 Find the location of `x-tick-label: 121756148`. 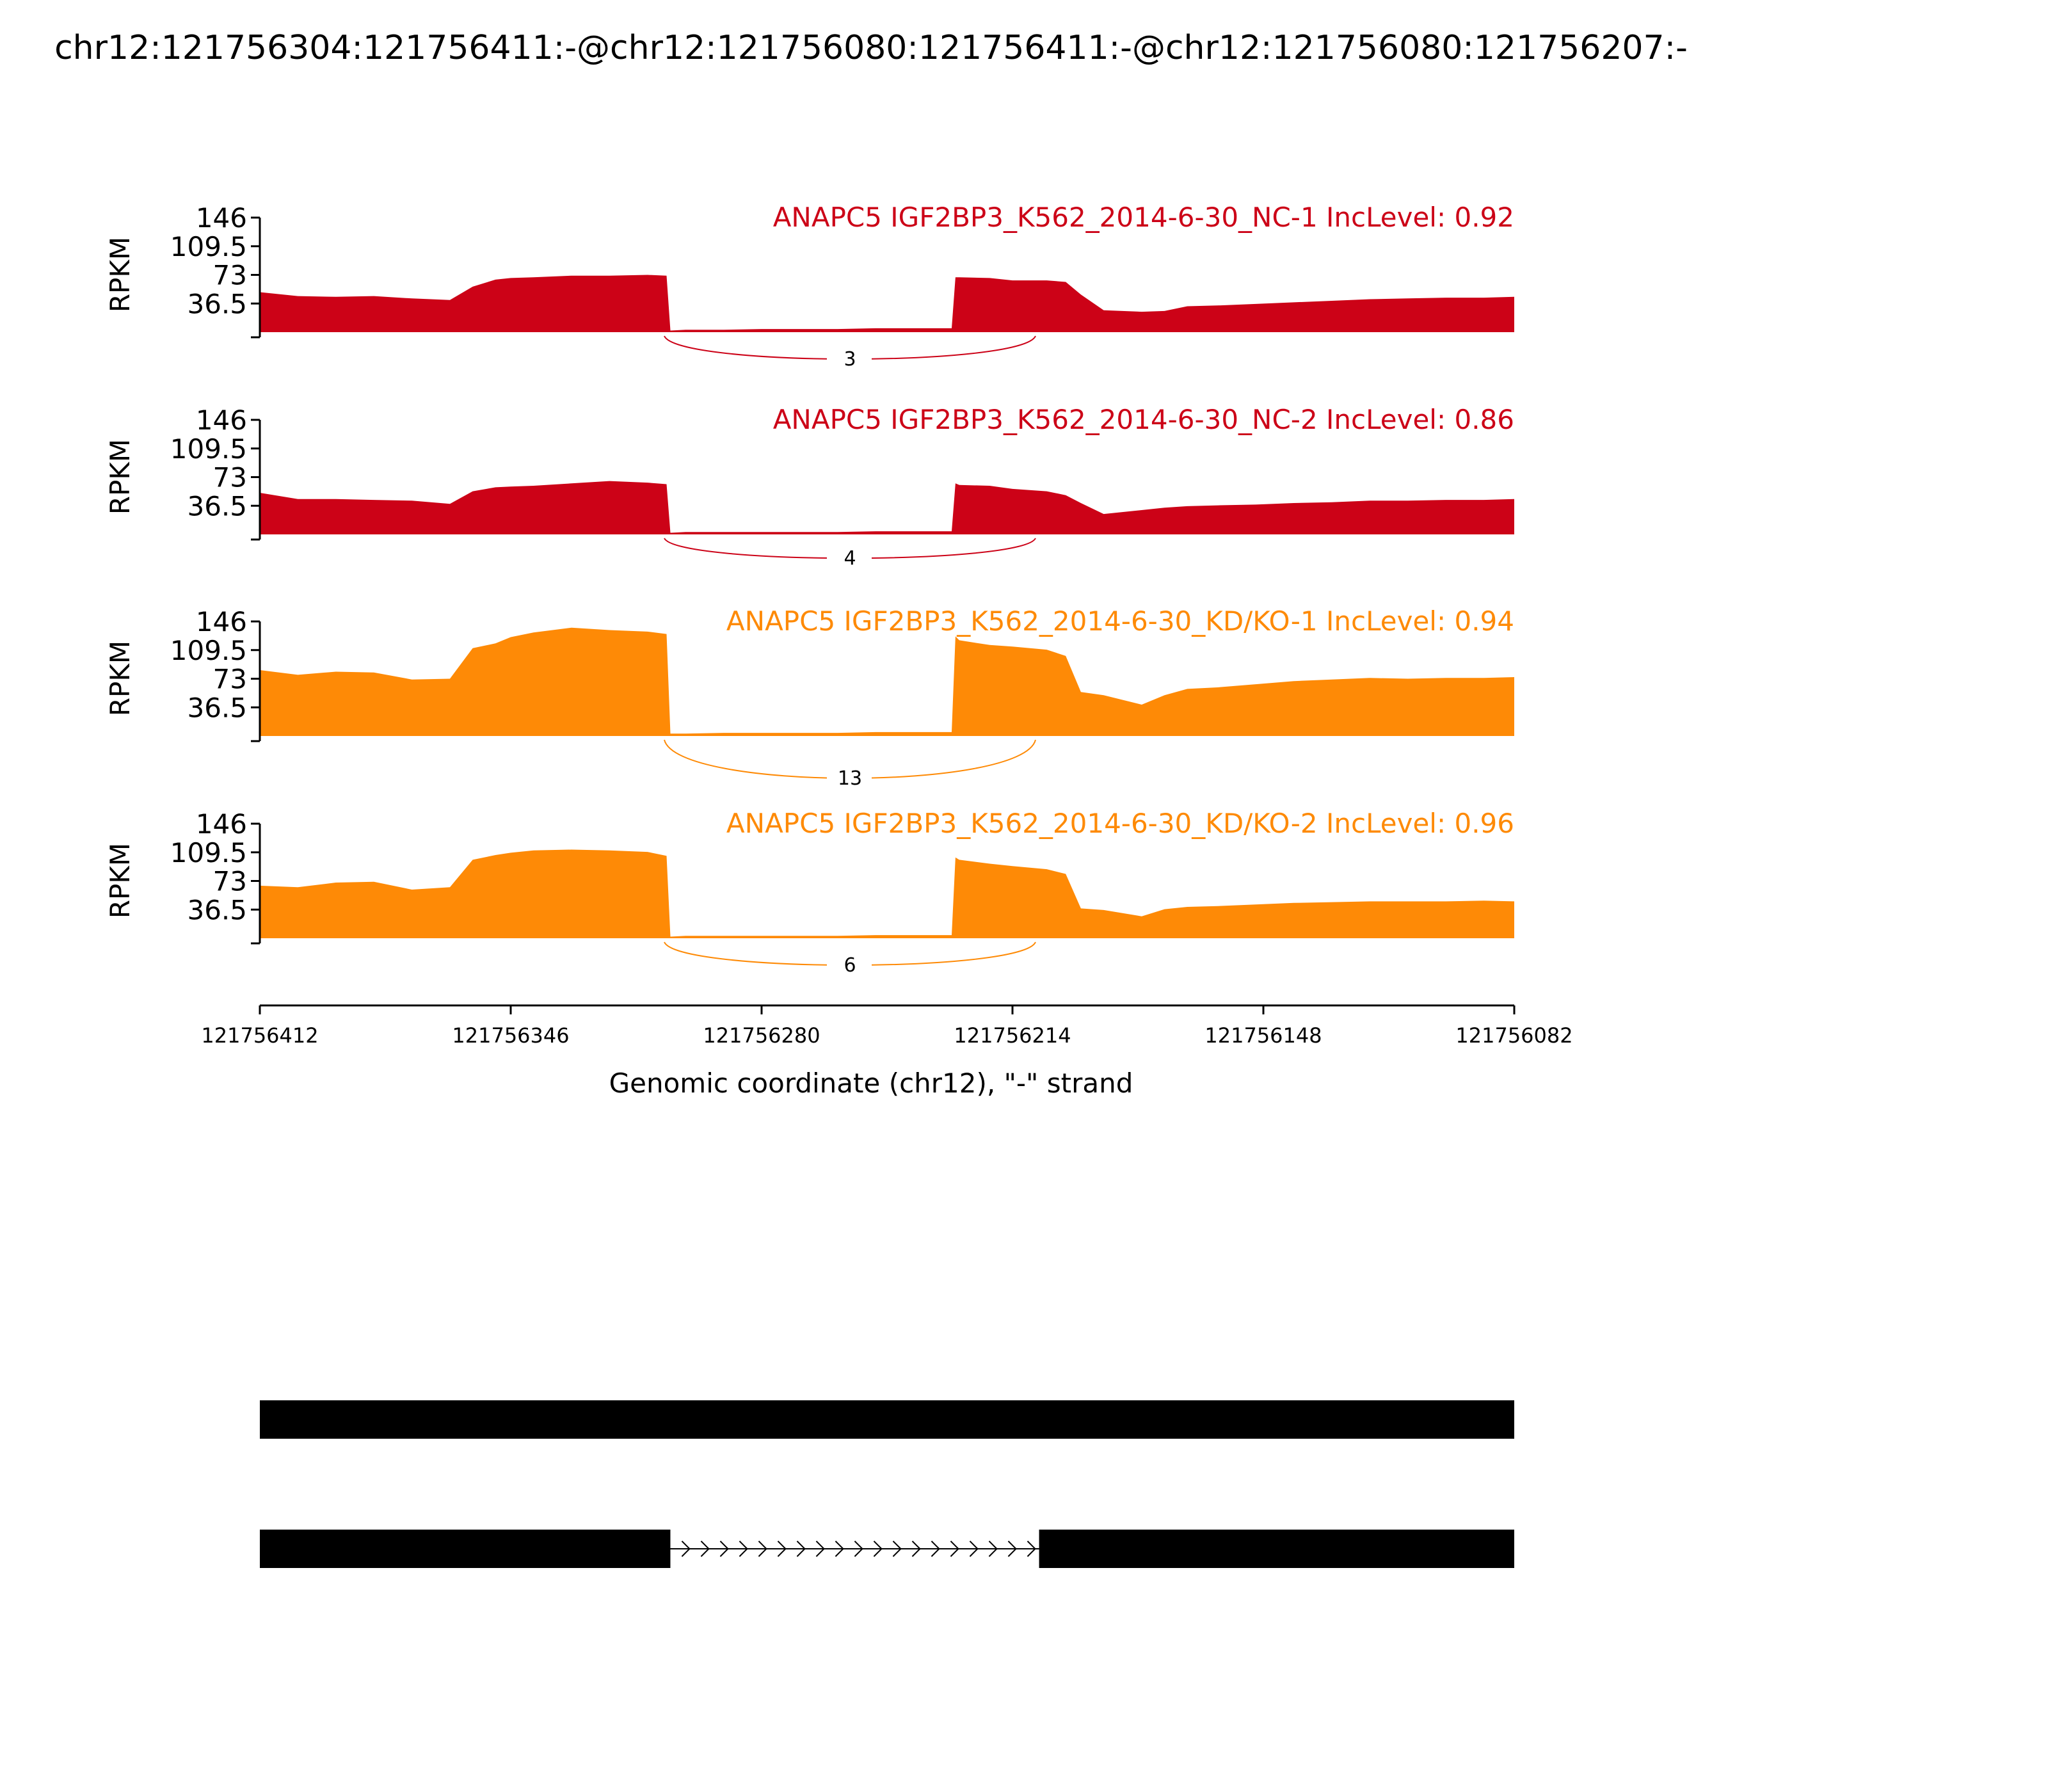

x-tick-label: 121756148 is located at coordinates (1263, 1035).